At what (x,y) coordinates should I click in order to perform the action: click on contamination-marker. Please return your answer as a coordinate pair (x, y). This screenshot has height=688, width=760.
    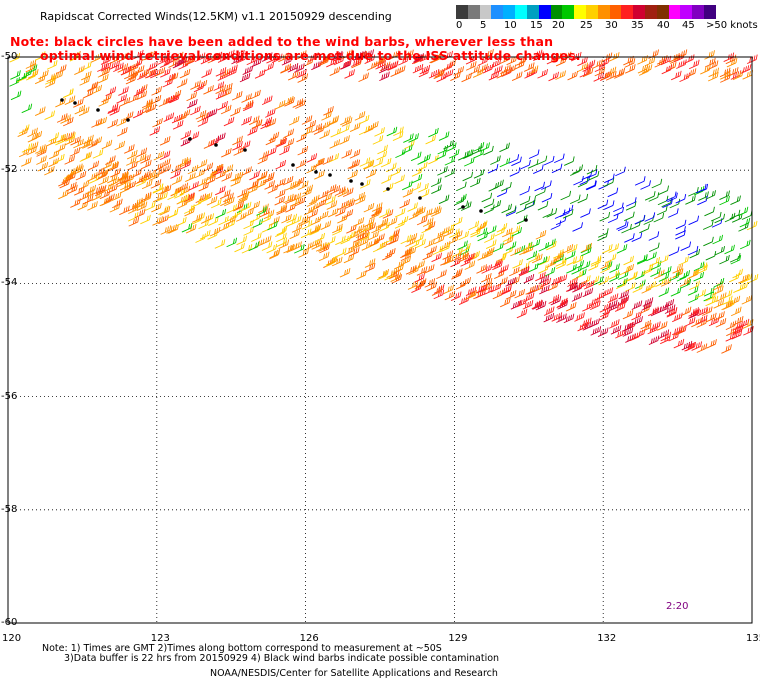
    Looking at the image, I should click on (481, 211).